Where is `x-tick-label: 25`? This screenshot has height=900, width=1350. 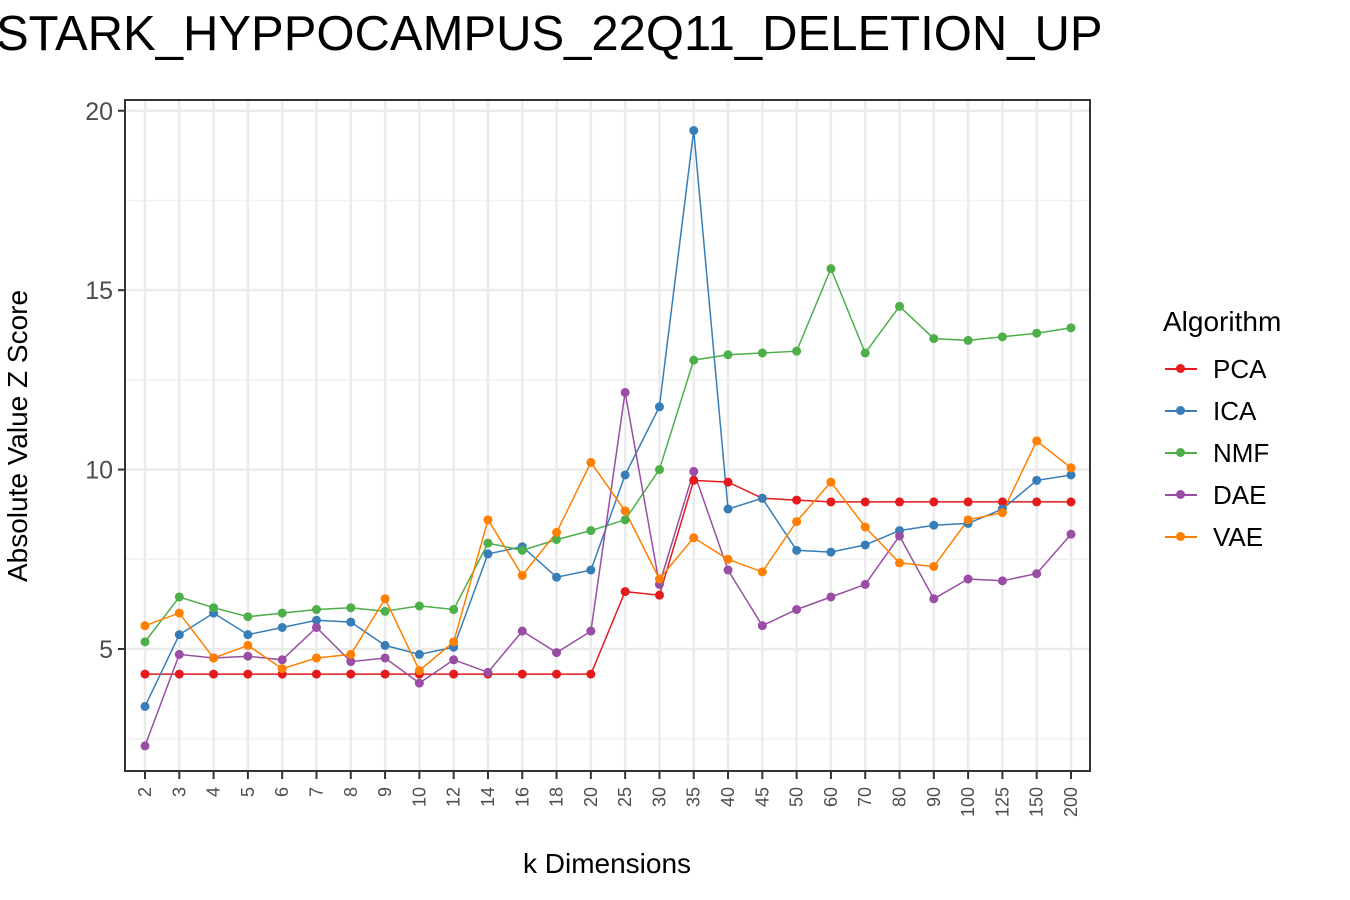 x-tick-label: 25 is located at coordinates (625, 797).